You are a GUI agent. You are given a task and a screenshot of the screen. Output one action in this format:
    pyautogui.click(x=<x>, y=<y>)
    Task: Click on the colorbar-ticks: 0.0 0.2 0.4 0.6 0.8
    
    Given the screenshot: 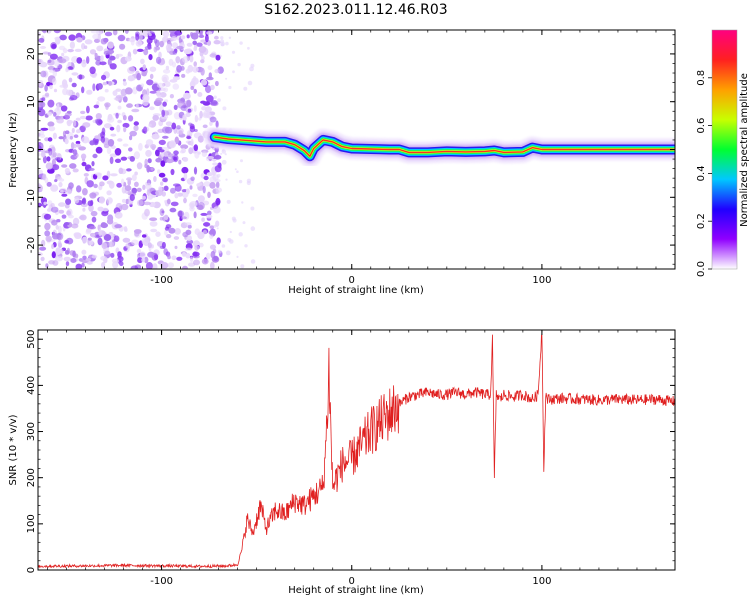 What is the action you would take?
    pyautogui.click(x=704, y=173)
    